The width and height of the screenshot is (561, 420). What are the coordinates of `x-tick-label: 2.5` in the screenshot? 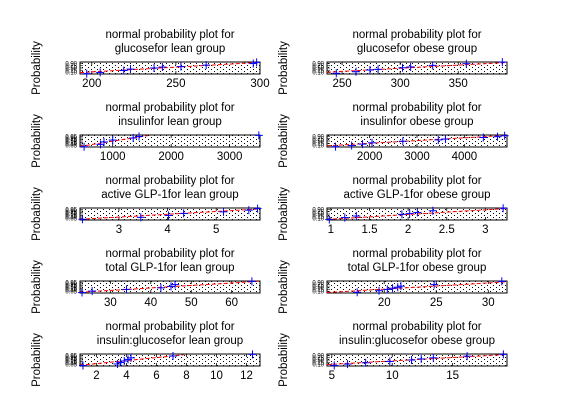 It's located at (447, 230).